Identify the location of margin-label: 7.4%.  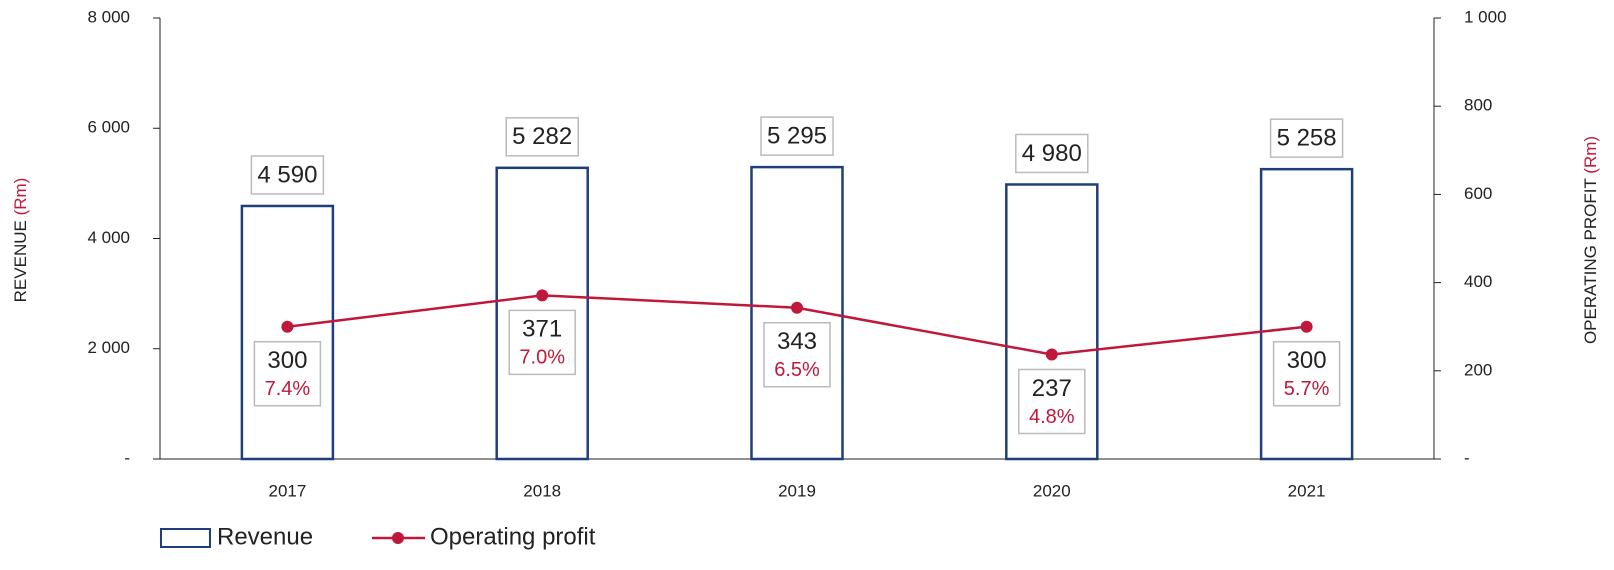
(288, 389).